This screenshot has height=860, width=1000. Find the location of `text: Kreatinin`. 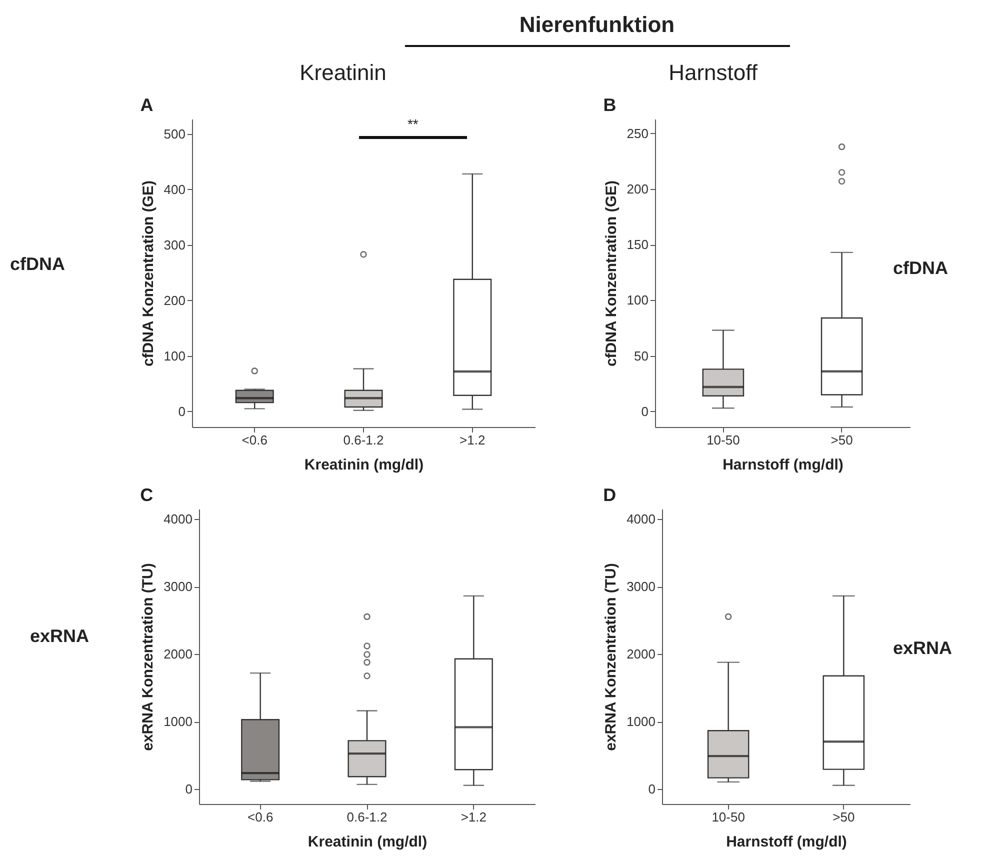

text: Kreatinin is located at coordinates (343, 73).